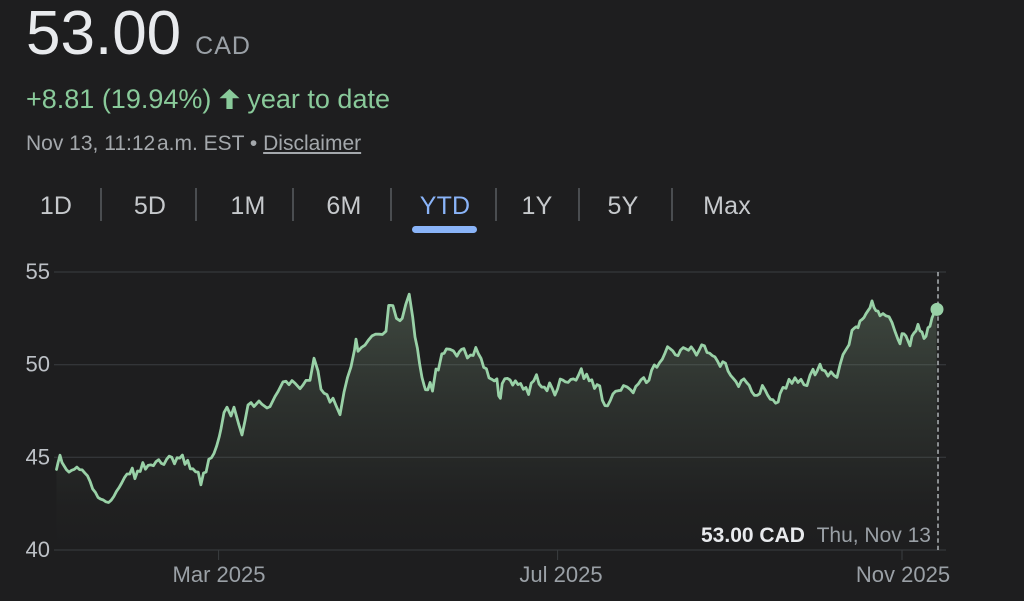 This screenshot has width=1024, height=601. Describe the element at coordinates (219, 574) in the screenshot. I see `svg-text: Mar 2025` at that location.